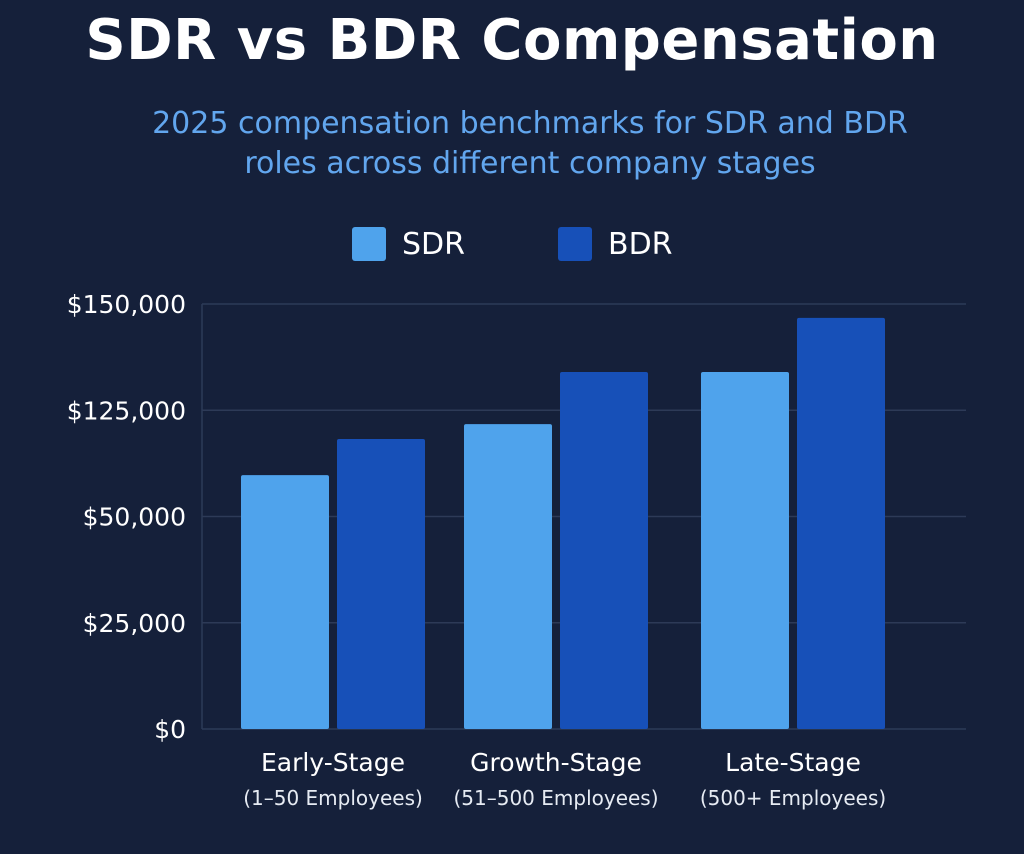  Describe the element at coordinates (170, 729) in the screenshot. I see `y-tick-label: $0` at that location.